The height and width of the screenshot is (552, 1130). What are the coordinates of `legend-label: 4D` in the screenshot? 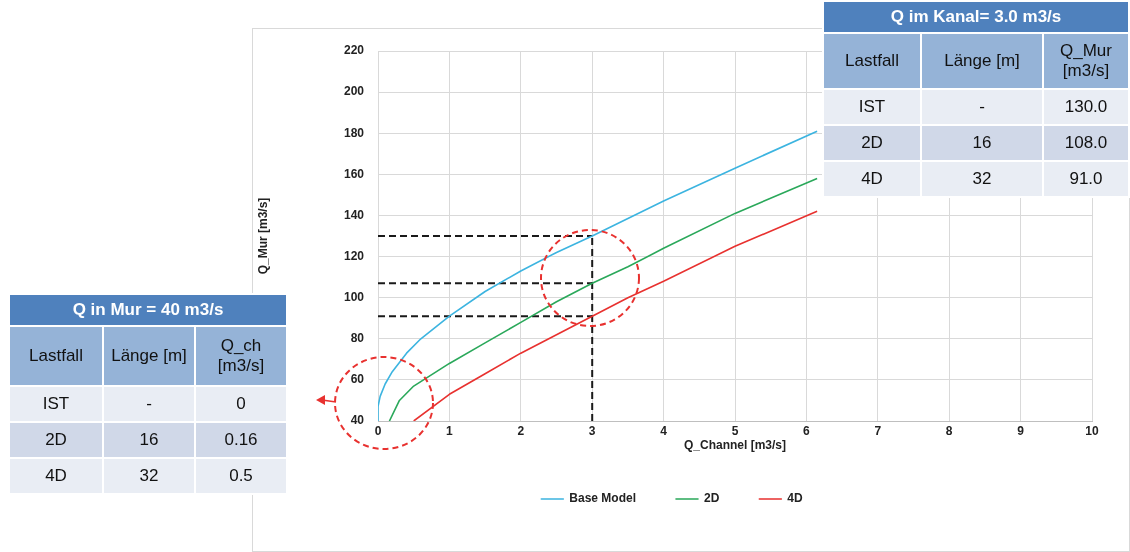 It's located at (795, 498).